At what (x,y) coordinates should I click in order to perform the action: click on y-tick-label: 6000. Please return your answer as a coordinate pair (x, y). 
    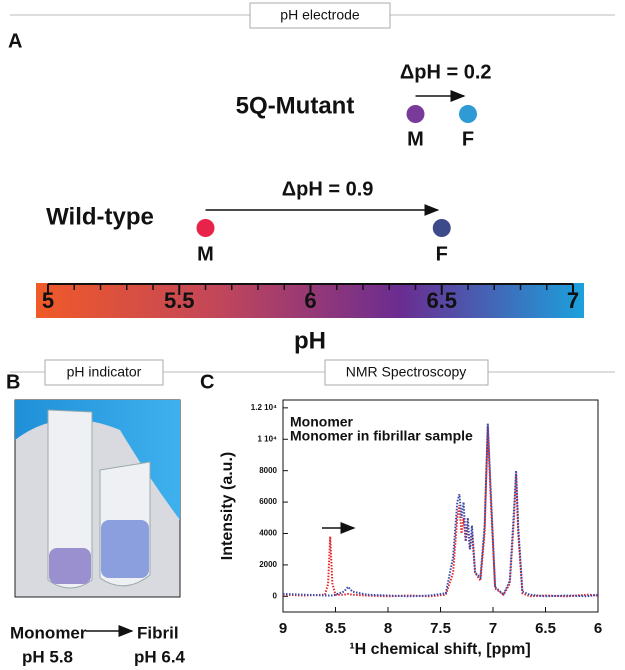
    Looking at the image, I should click on (268, 501).